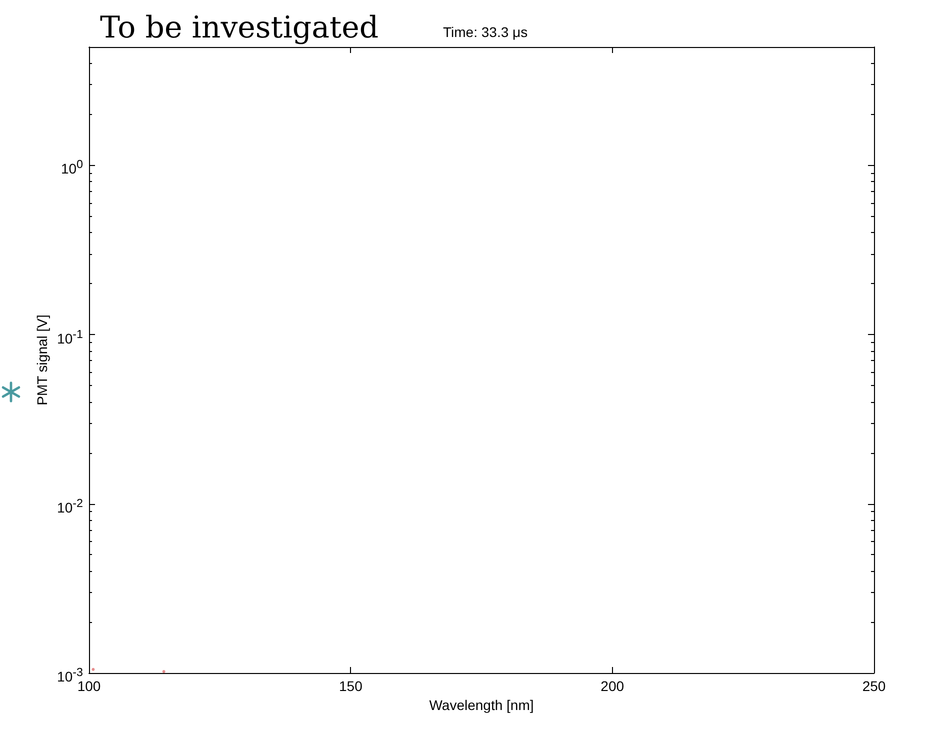 The height and width of the screenshot is (748, 929). Describe the element at coordinates (350, 686) in the screenshot. I see `x-tick-label: 150` at that location.